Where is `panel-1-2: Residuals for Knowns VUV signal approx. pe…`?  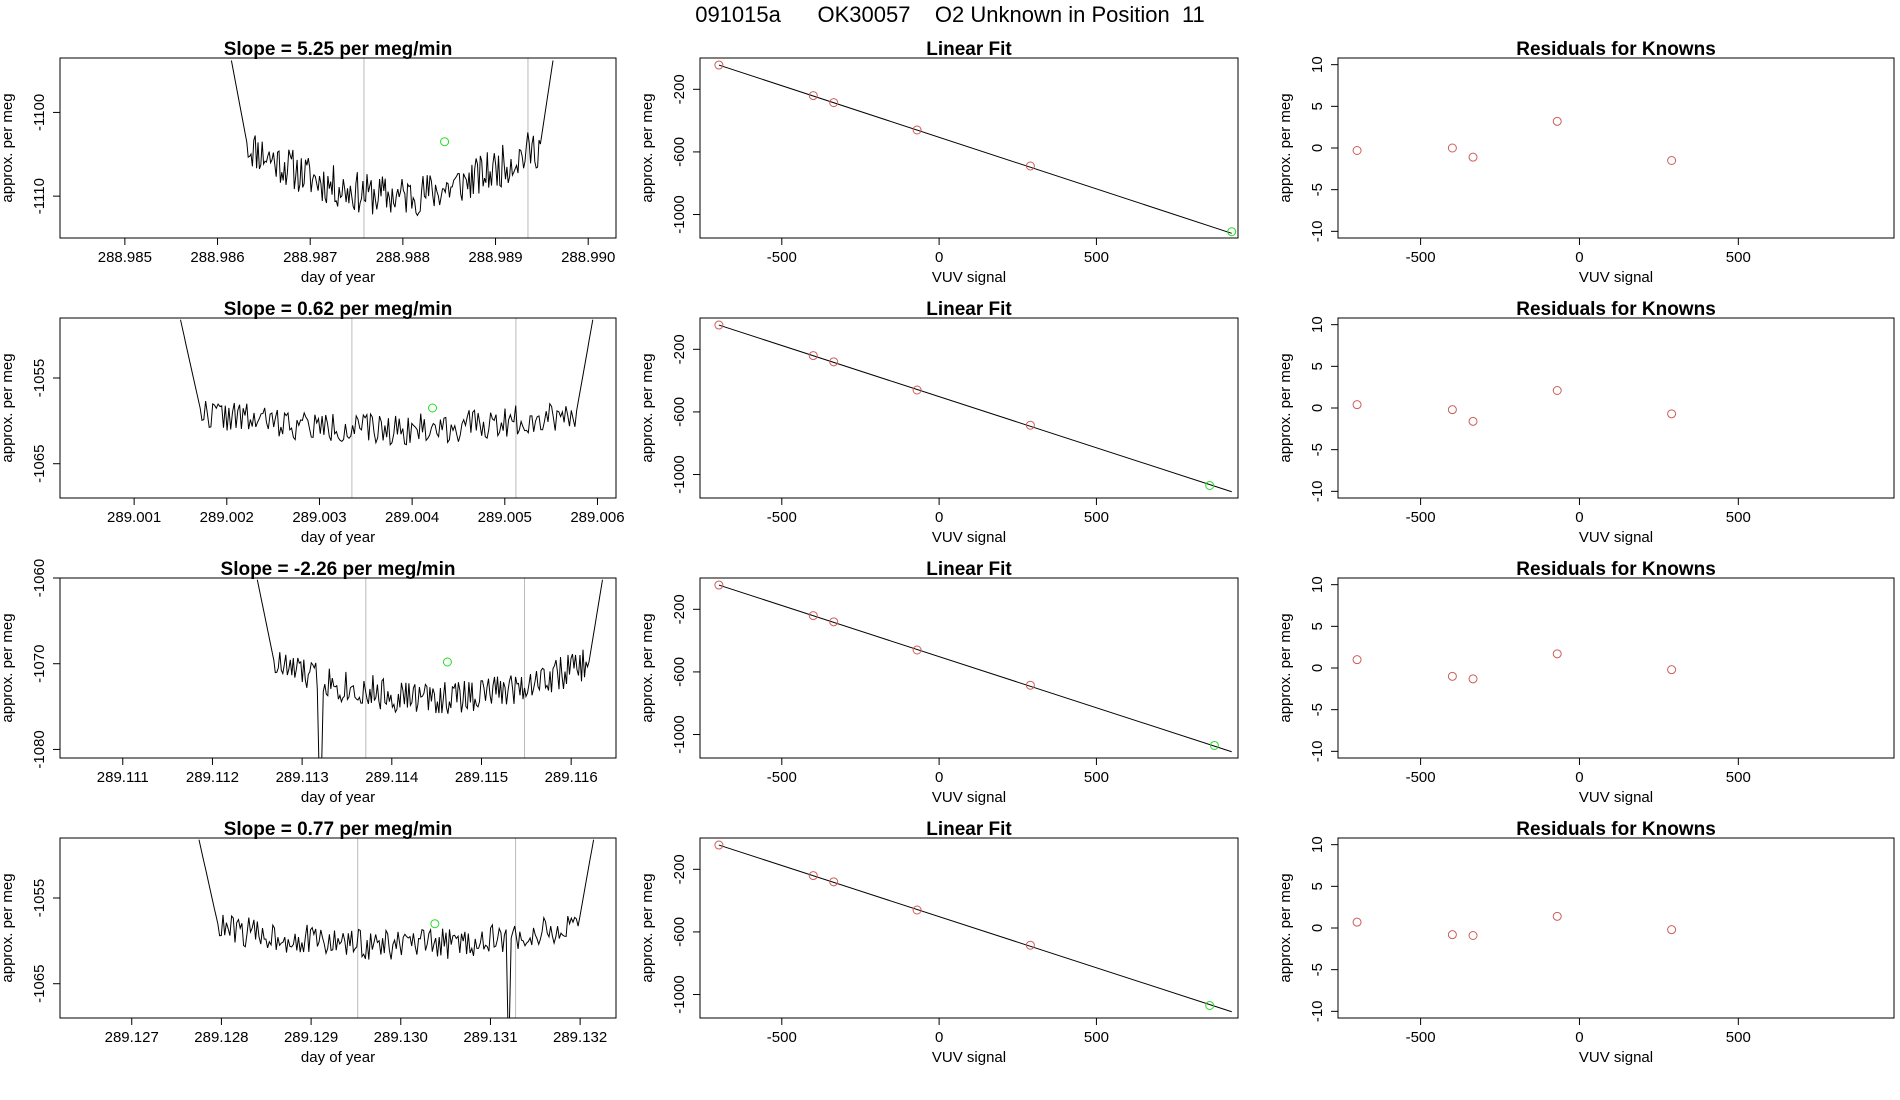
panel-1-2: Residuals for Knowns VUV signal approx. pe… is located at coordinates (1586, 422).